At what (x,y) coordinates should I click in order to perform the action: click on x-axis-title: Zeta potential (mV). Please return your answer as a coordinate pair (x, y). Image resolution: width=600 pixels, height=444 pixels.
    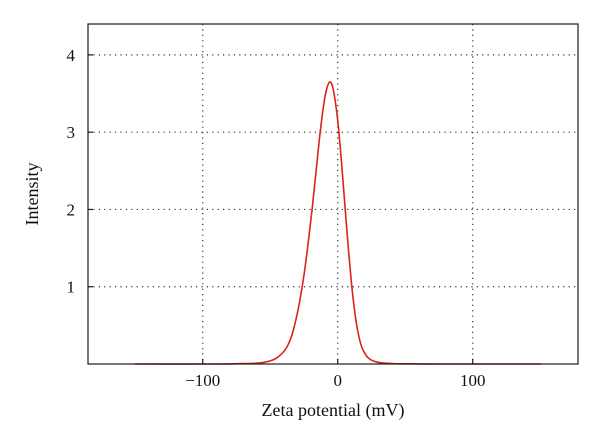
    Looking at the image, I should click on (333, 410).